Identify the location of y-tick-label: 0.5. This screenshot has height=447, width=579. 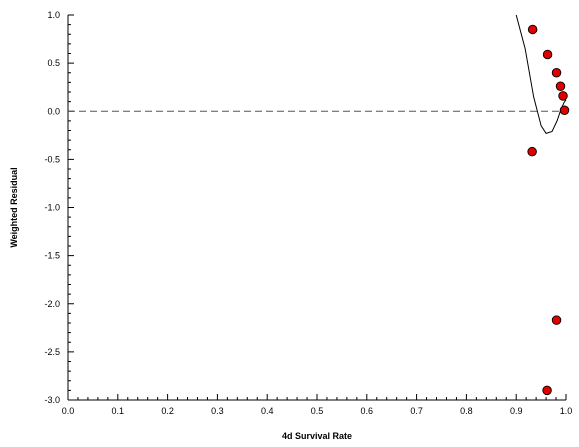
(53, 63).